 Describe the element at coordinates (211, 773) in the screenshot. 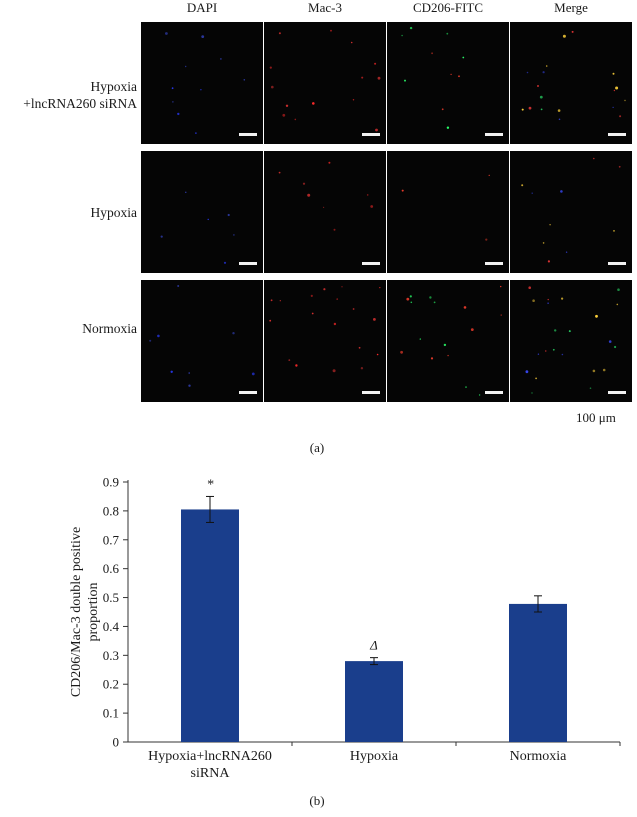

I see `category-label: siRNA` at that location.